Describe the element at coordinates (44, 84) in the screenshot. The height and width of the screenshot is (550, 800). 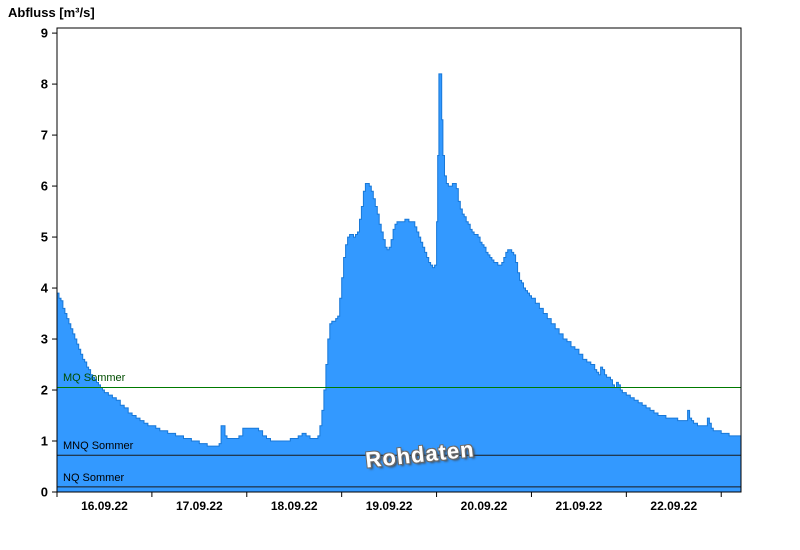
I see `svg-text: 8` at that location.